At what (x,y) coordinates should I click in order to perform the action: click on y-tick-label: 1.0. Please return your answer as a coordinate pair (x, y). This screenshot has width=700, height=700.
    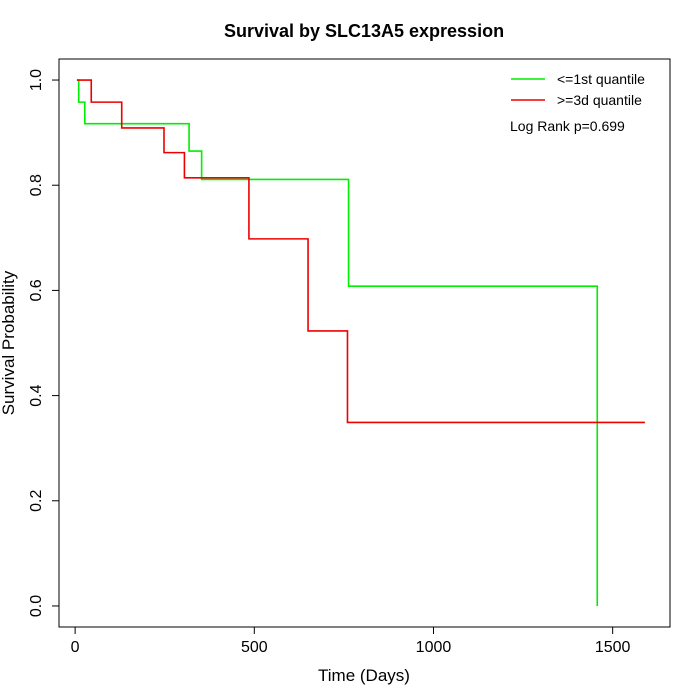
    Looking at the image, I should click on (36, 80).